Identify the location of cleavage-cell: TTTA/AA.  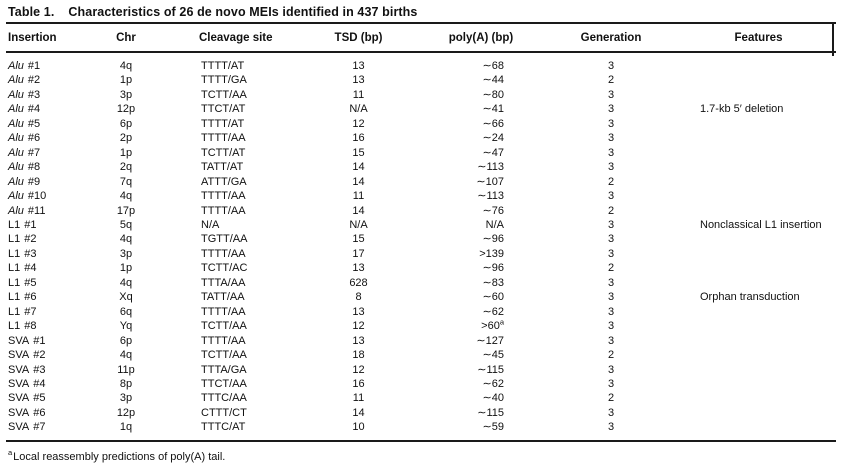
(223, 282).